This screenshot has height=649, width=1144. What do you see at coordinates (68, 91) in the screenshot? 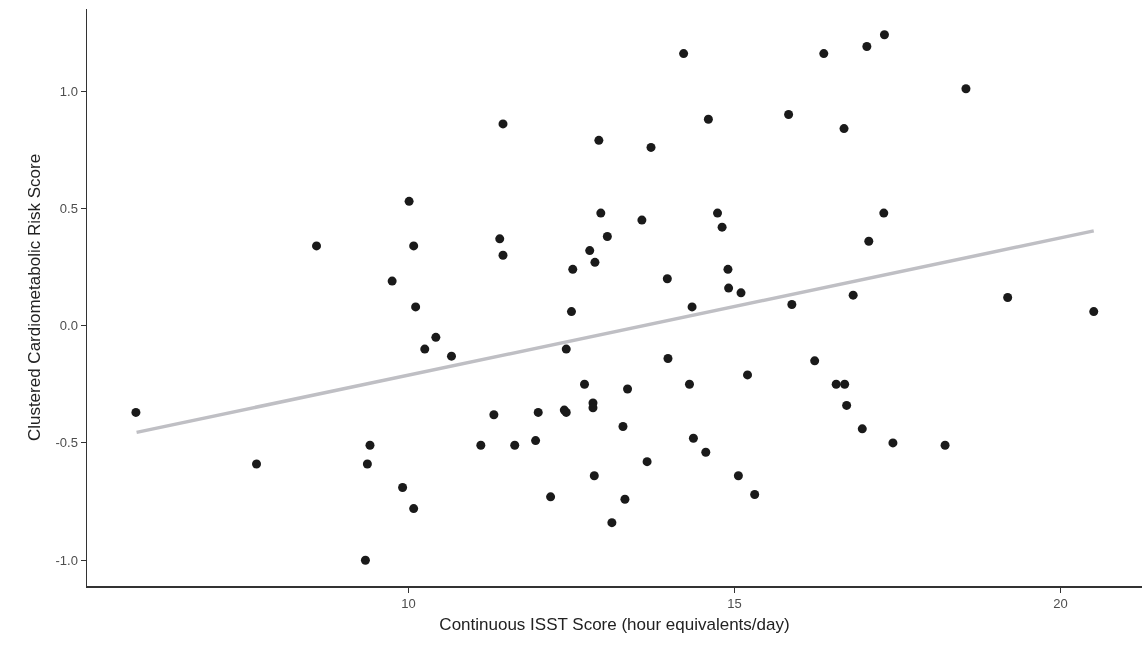
I see `y-tick-label: 1.0` at bounding box center [68, 91].